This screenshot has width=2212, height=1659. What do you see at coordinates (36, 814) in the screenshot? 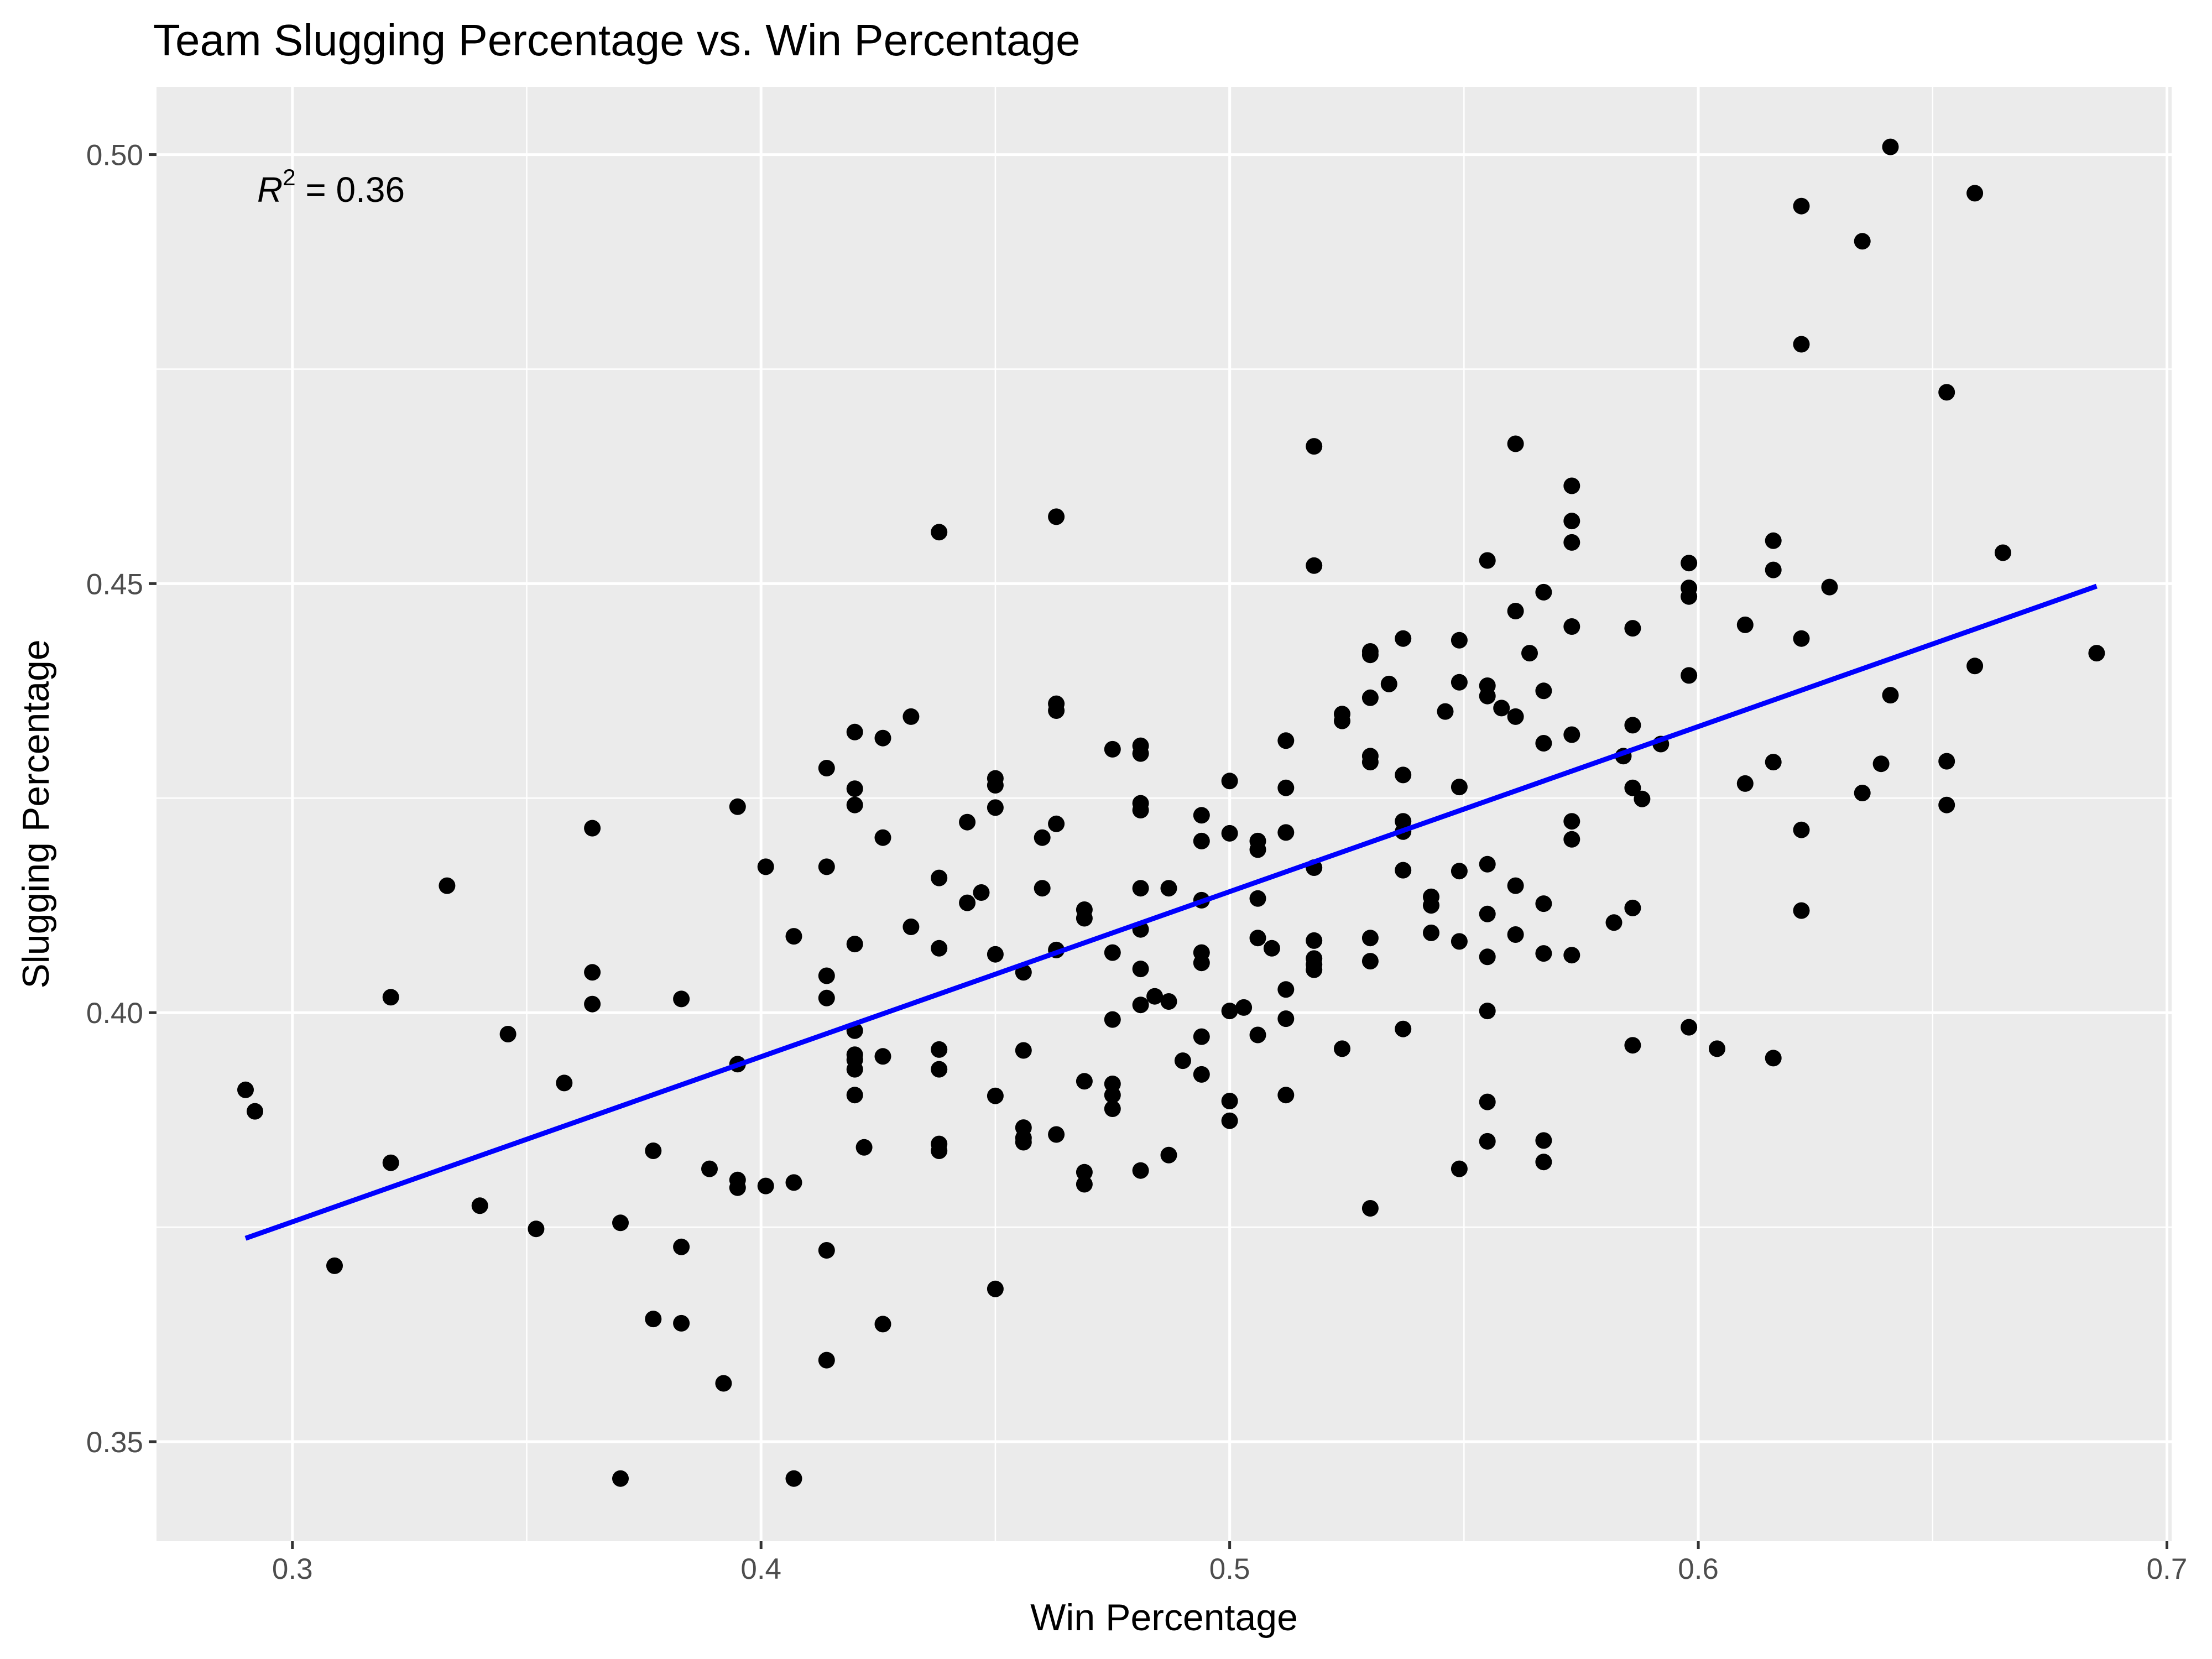
I see `y-axis-title: Slugging Percentage` at bounding box center [36, 814].